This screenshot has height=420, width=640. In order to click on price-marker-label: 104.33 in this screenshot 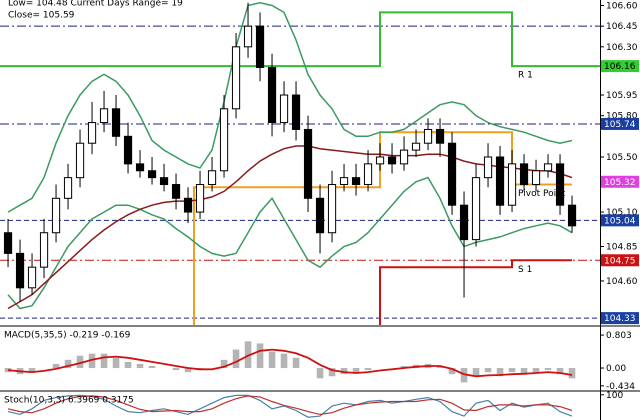, I will do `click(620, 319)`.